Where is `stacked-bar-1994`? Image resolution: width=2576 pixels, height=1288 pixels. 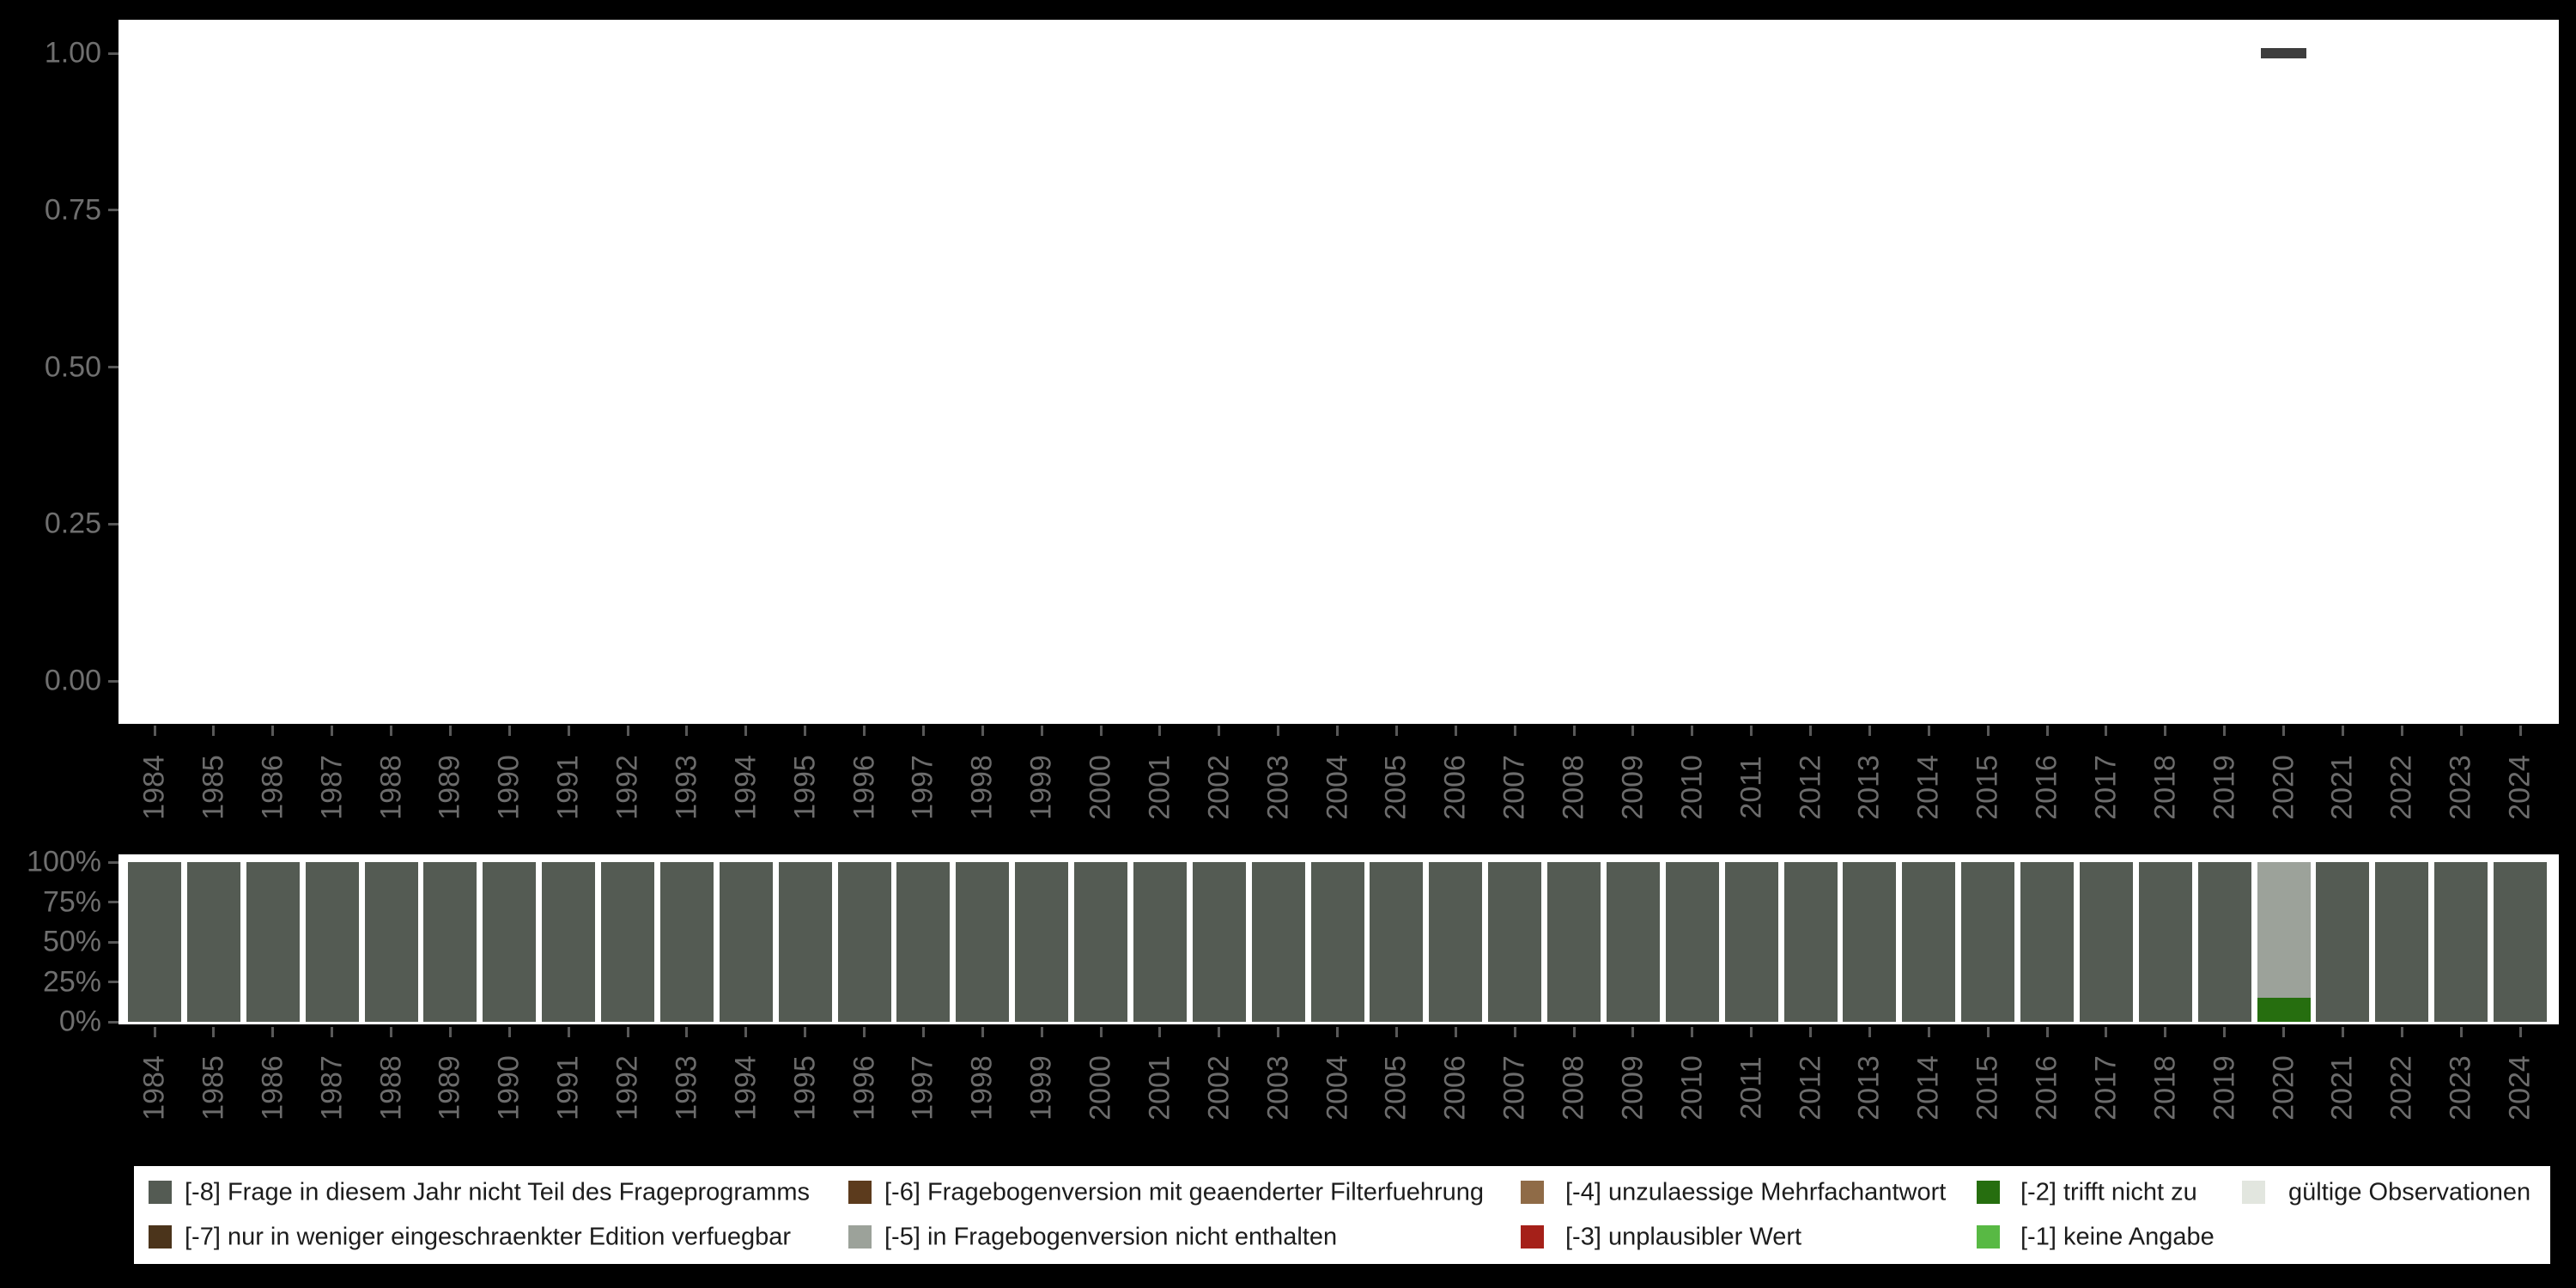 stacked-bar-1994 is located at coordinates (746, 942).